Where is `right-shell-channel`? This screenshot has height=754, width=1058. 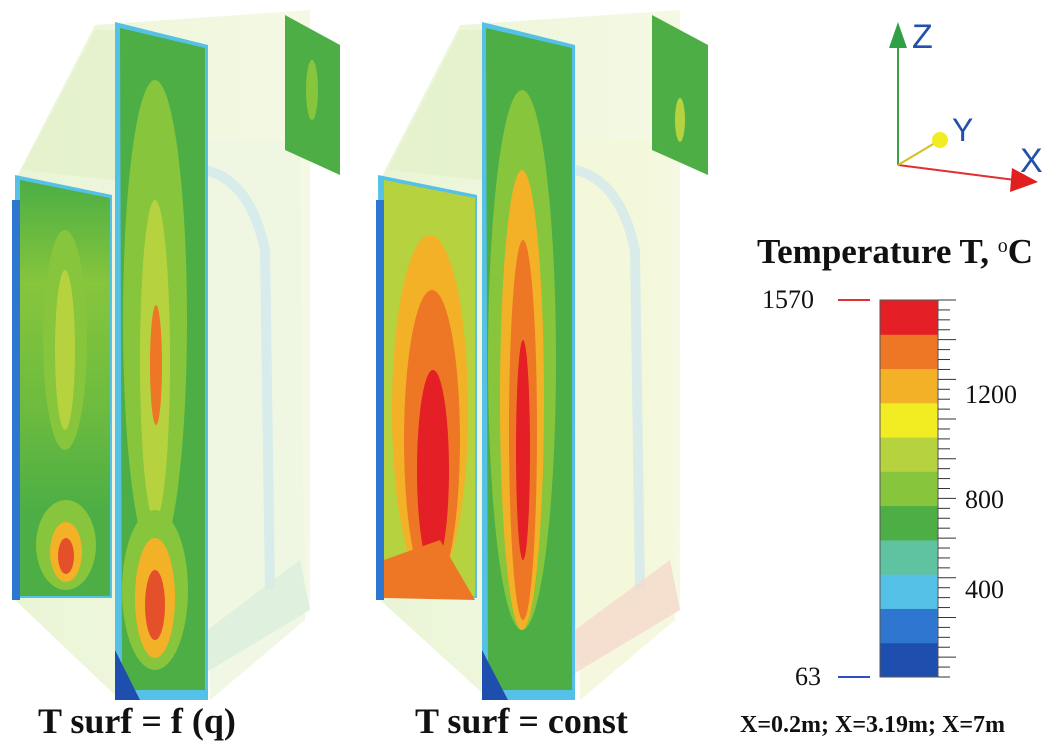
right-shell-channel is located at coordinates (609, 378).